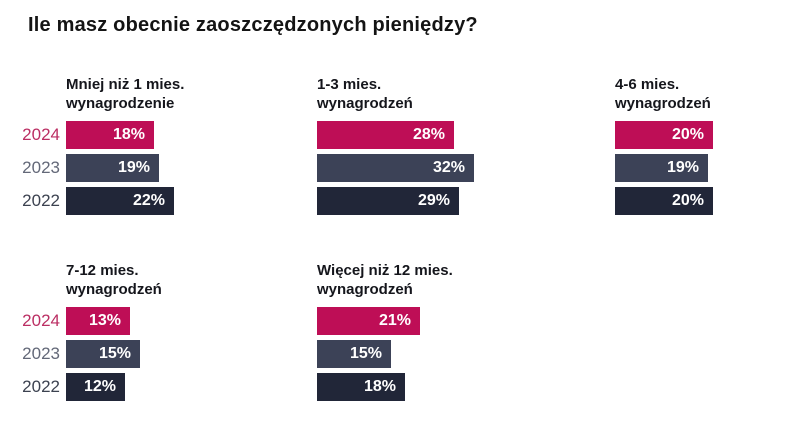 The image size is (797, 441). I want to click on bar-2024: 21%, so click(368, 321).